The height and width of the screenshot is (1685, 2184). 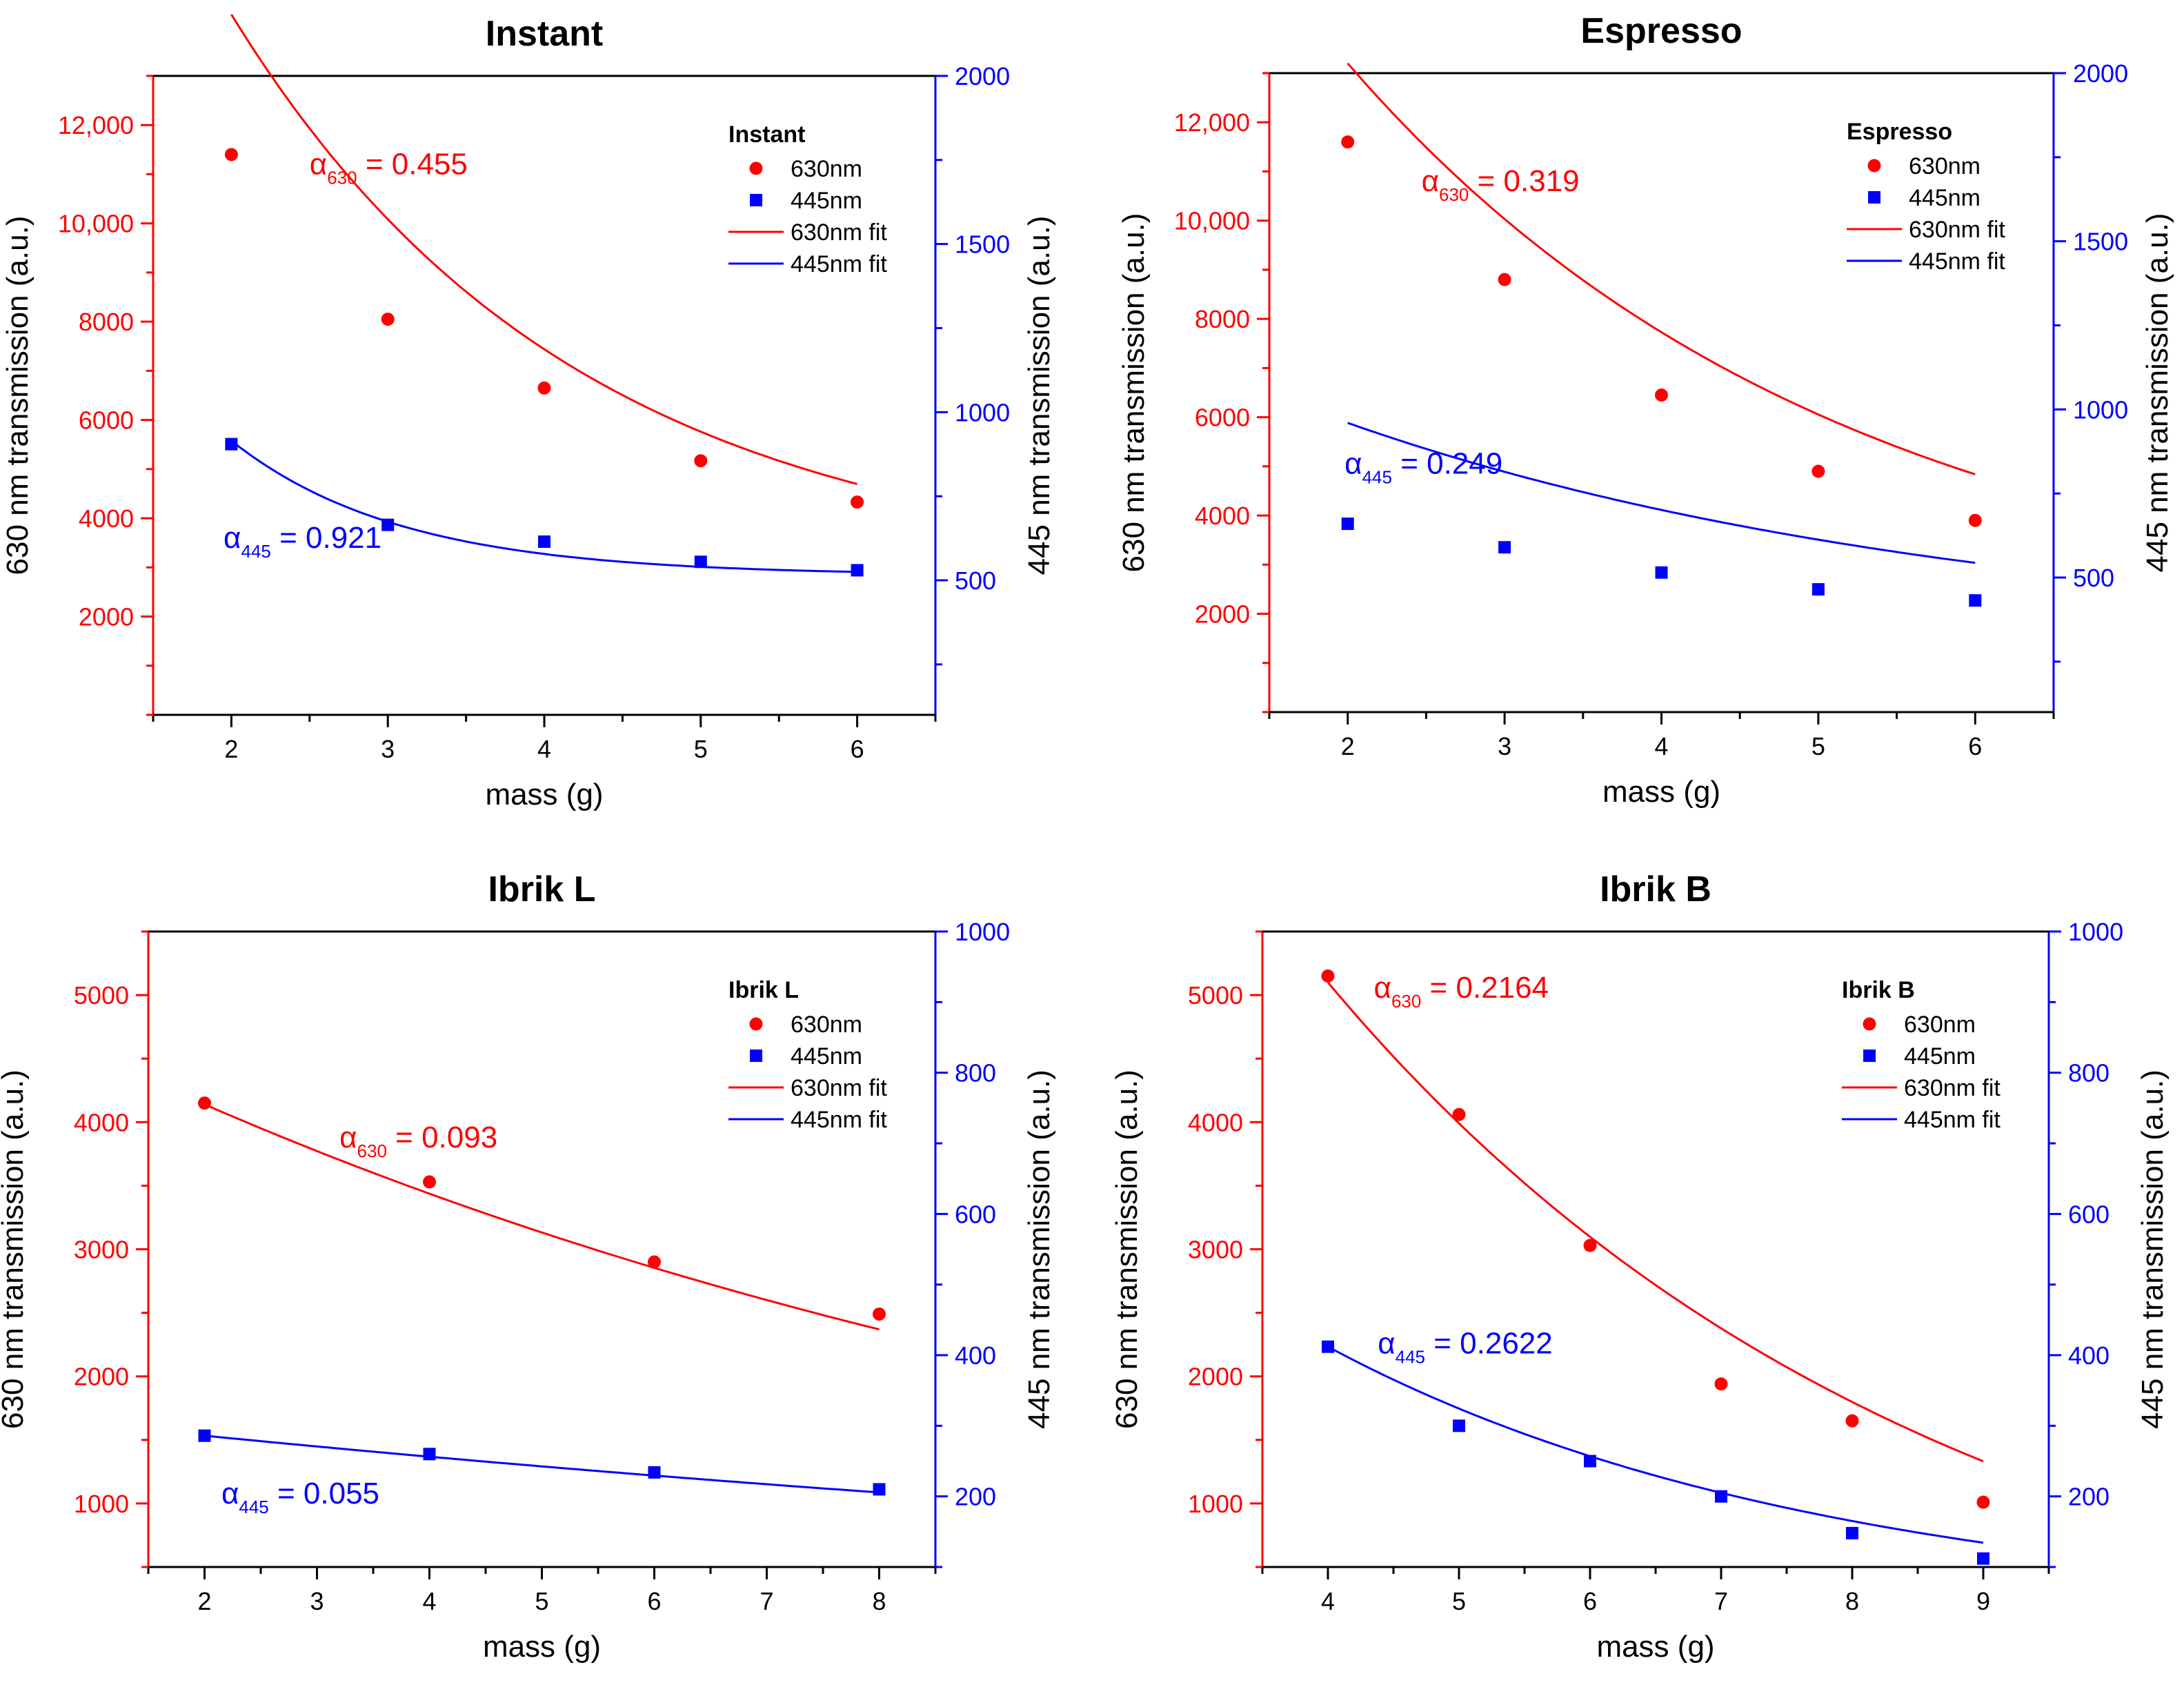 I want to click on legend: Ibrik B 630nm 445nm 630nm fit 445nm fit, so click(x=1921, y=1055).